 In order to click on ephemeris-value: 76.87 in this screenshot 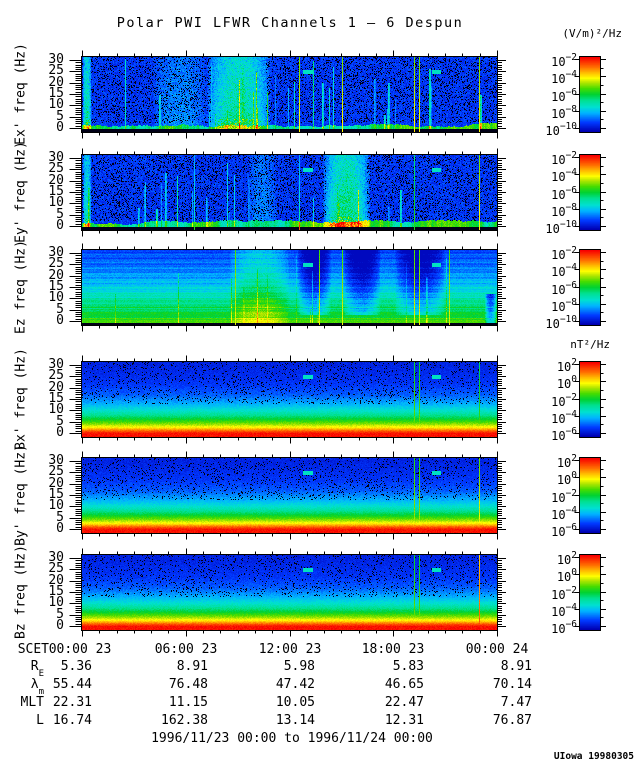, I will do `click(512, 720)`.